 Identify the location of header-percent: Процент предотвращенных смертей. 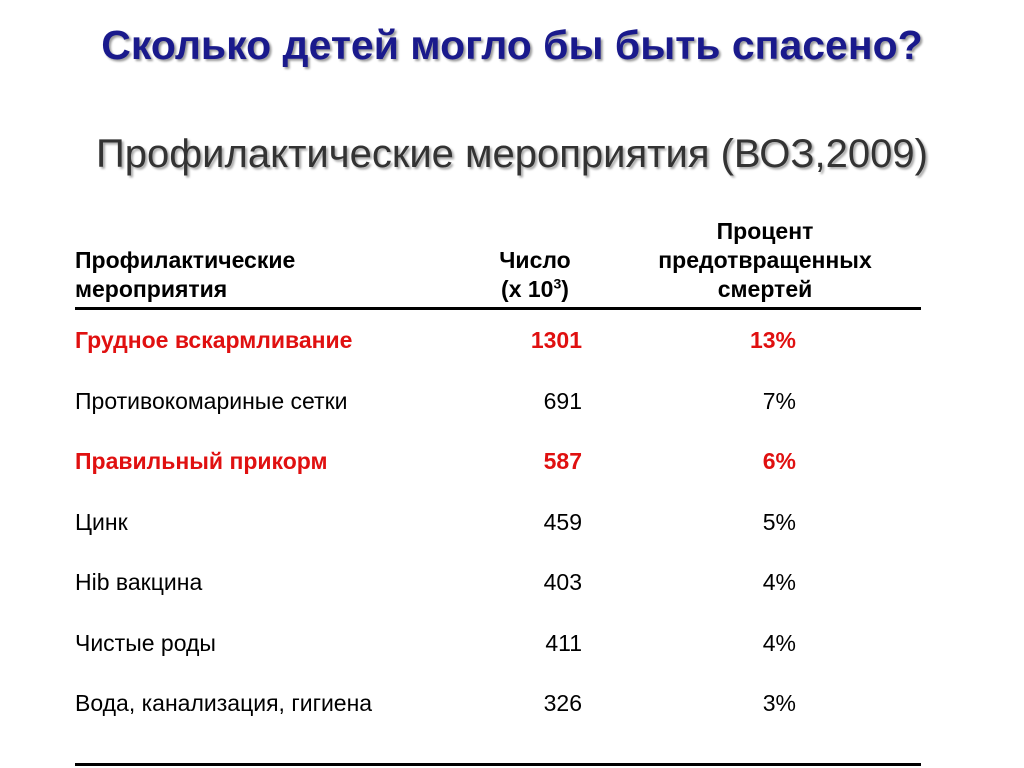
(765, 260).